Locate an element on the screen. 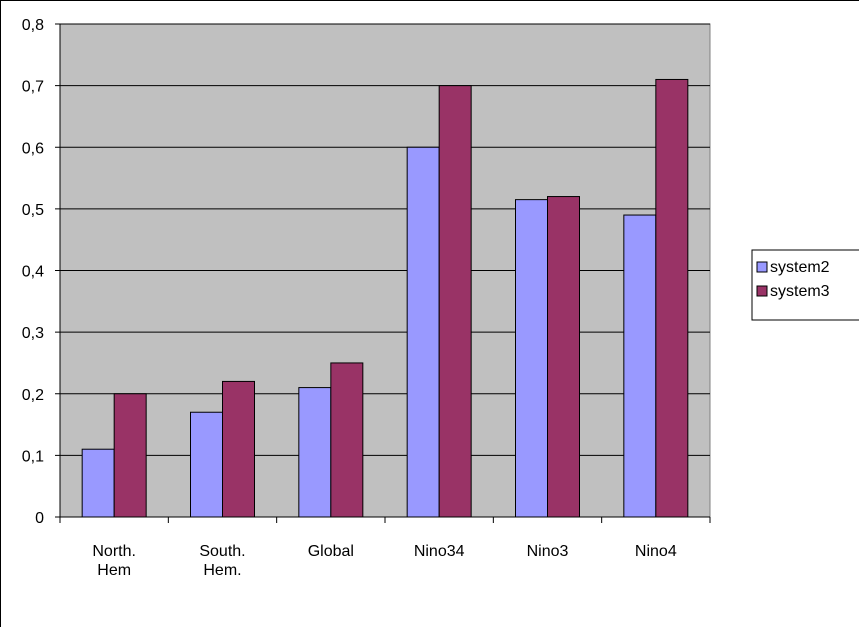  y-tick-label: 0,8 is located at coordinates (33, 25).